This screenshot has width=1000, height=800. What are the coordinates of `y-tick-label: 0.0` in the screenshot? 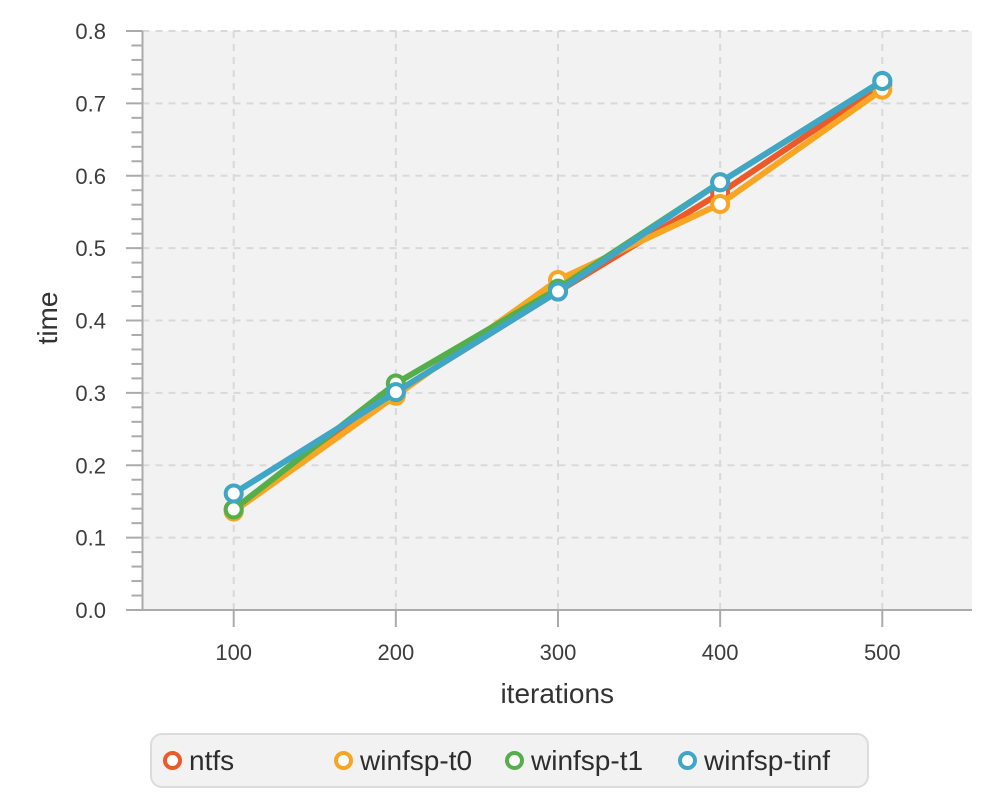 It's located at (90, 610).